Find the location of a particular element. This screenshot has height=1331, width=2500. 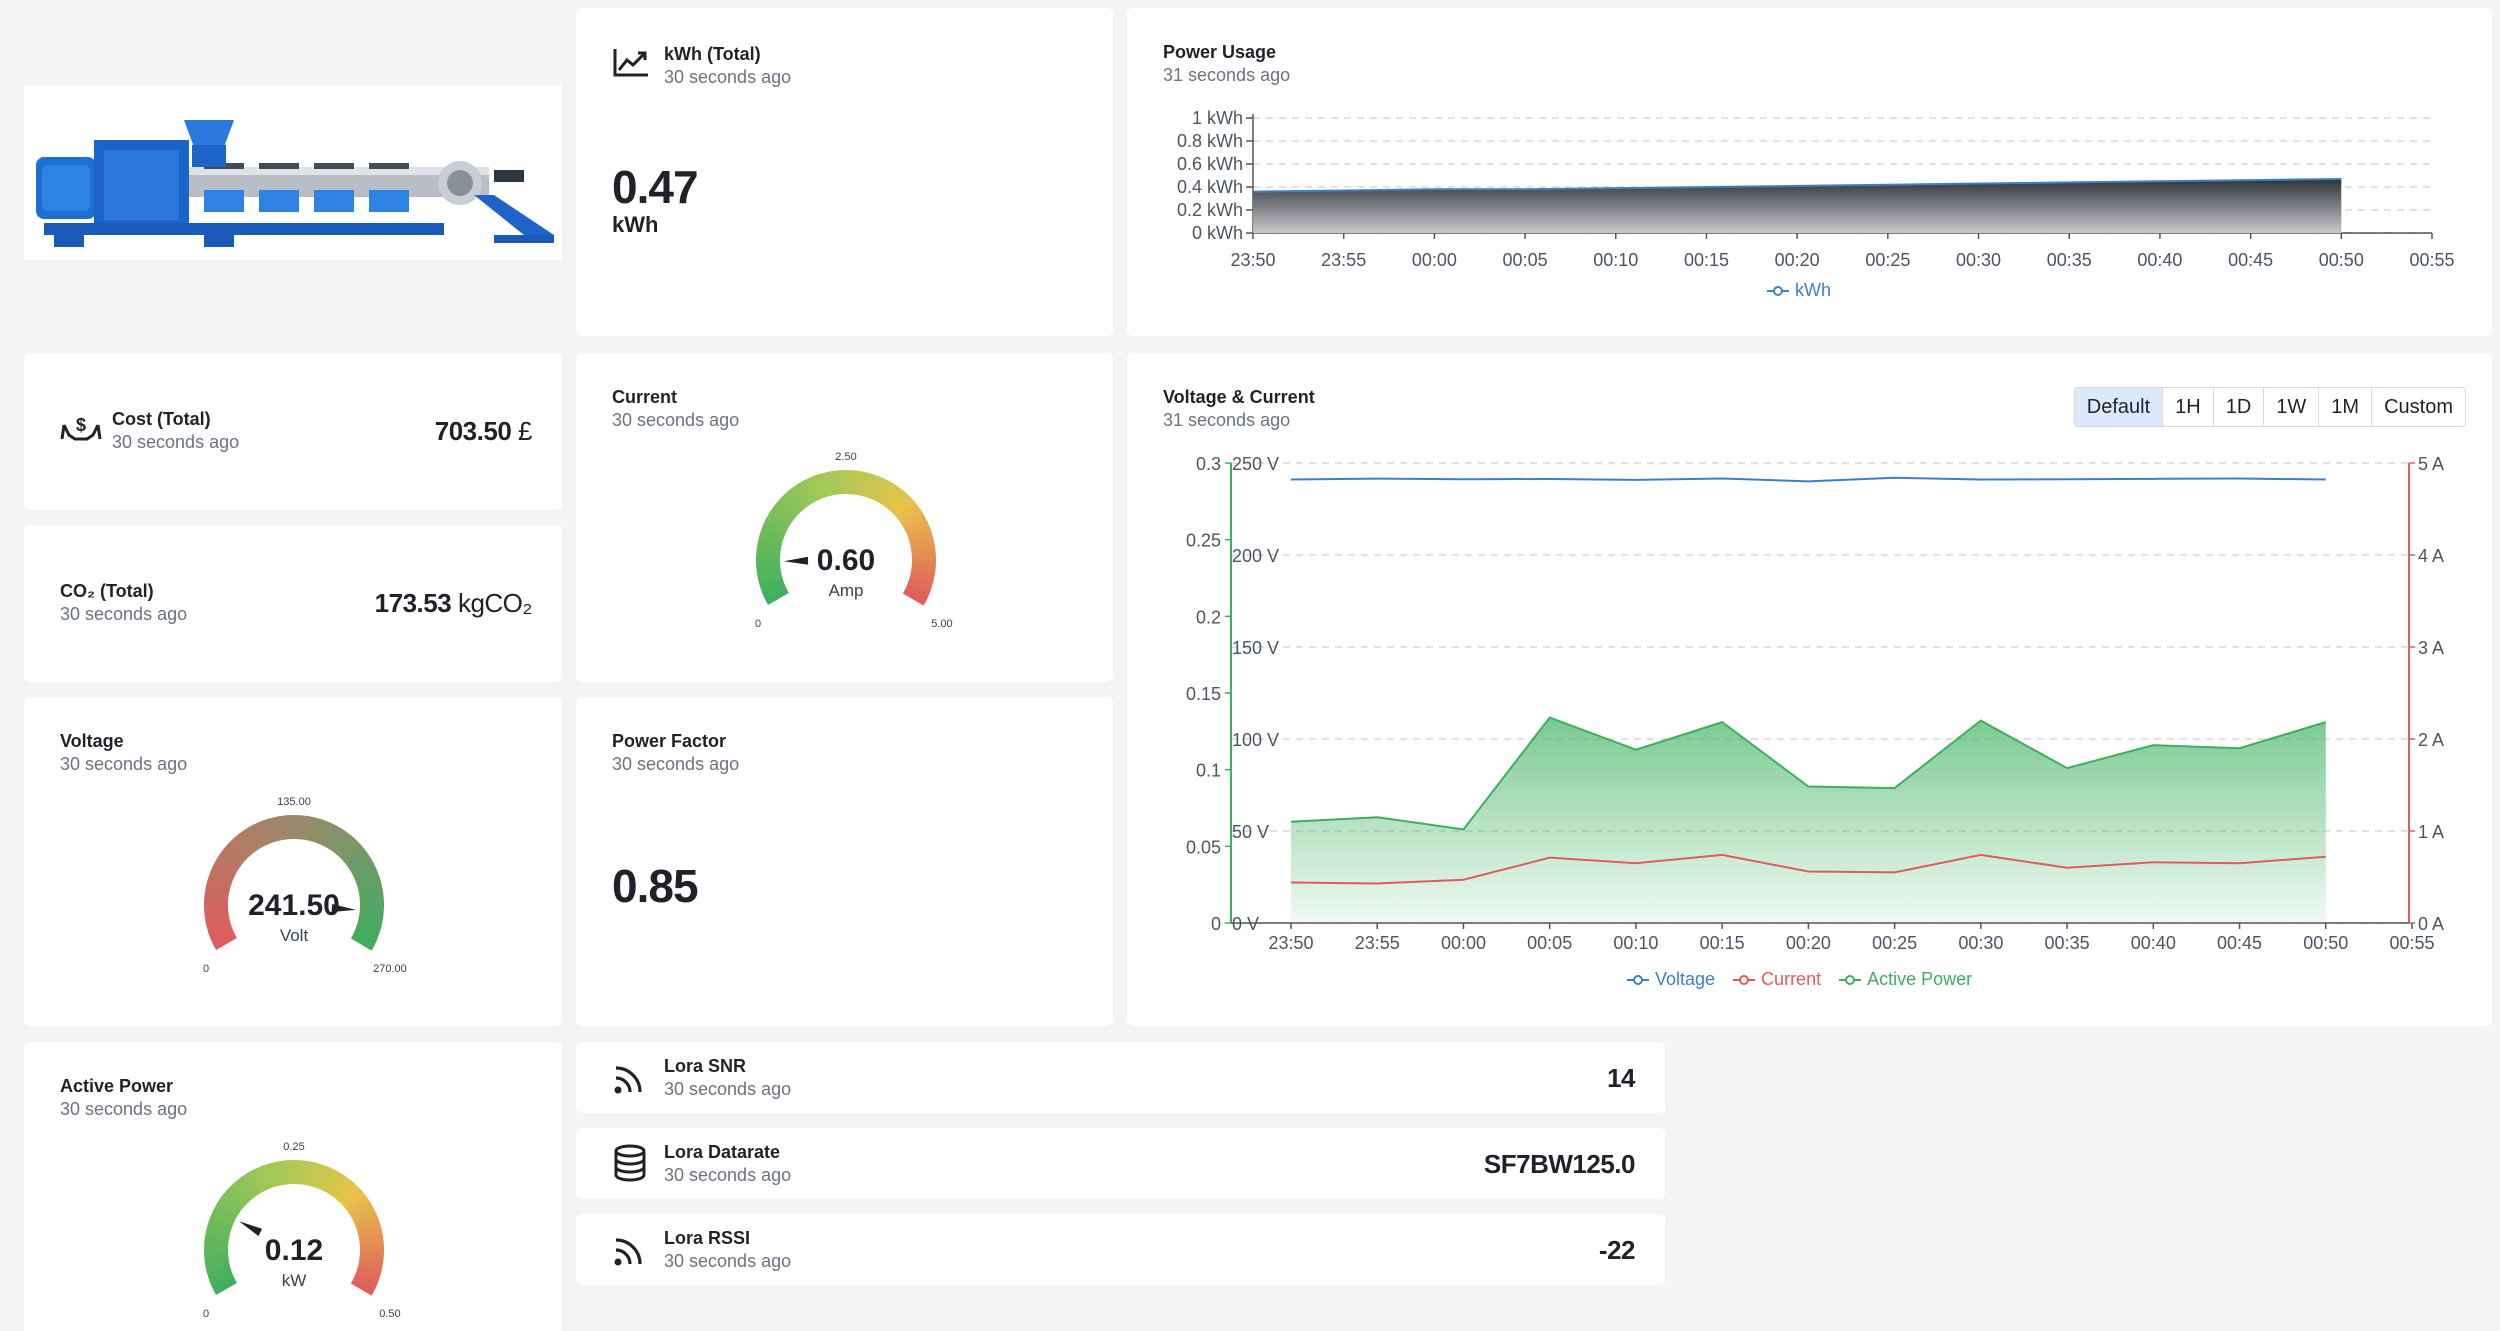

legend-voltage: Voltage is located at coordinates (1671, 979).